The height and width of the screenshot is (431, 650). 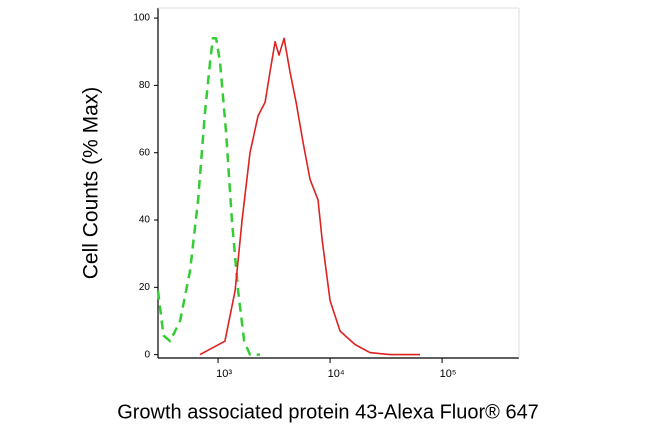 I want to click on x-tick-label: 10⁵, so click(x=448, y=374).